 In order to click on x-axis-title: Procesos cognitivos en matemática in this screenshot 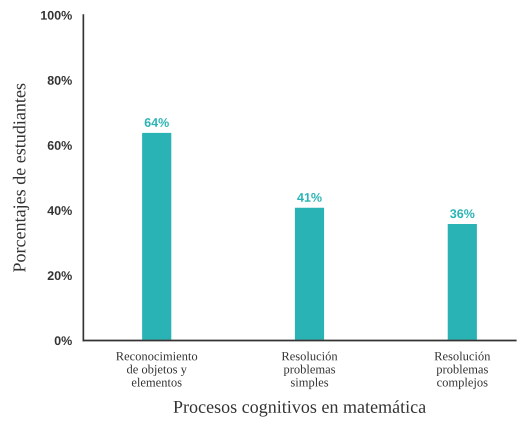, I will do `click(299, 408)`.